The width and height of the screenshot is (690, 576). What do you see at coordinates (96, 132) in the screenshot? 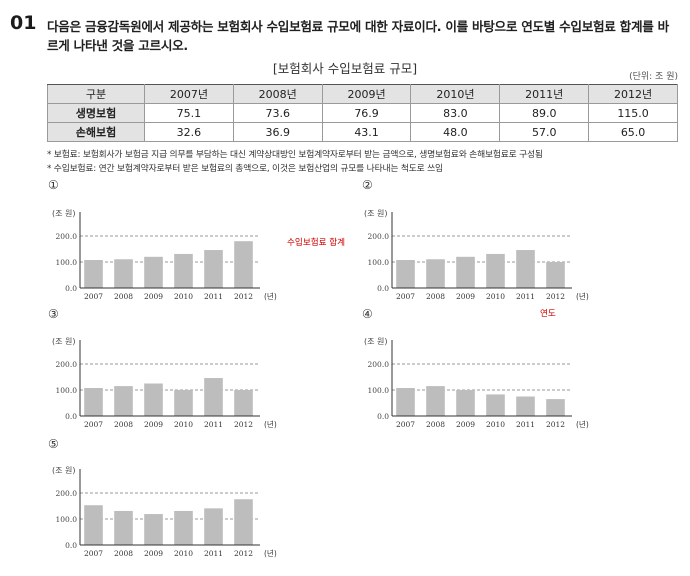
I see `table-row-label: 손해보험` at bounding box center [96, 132].